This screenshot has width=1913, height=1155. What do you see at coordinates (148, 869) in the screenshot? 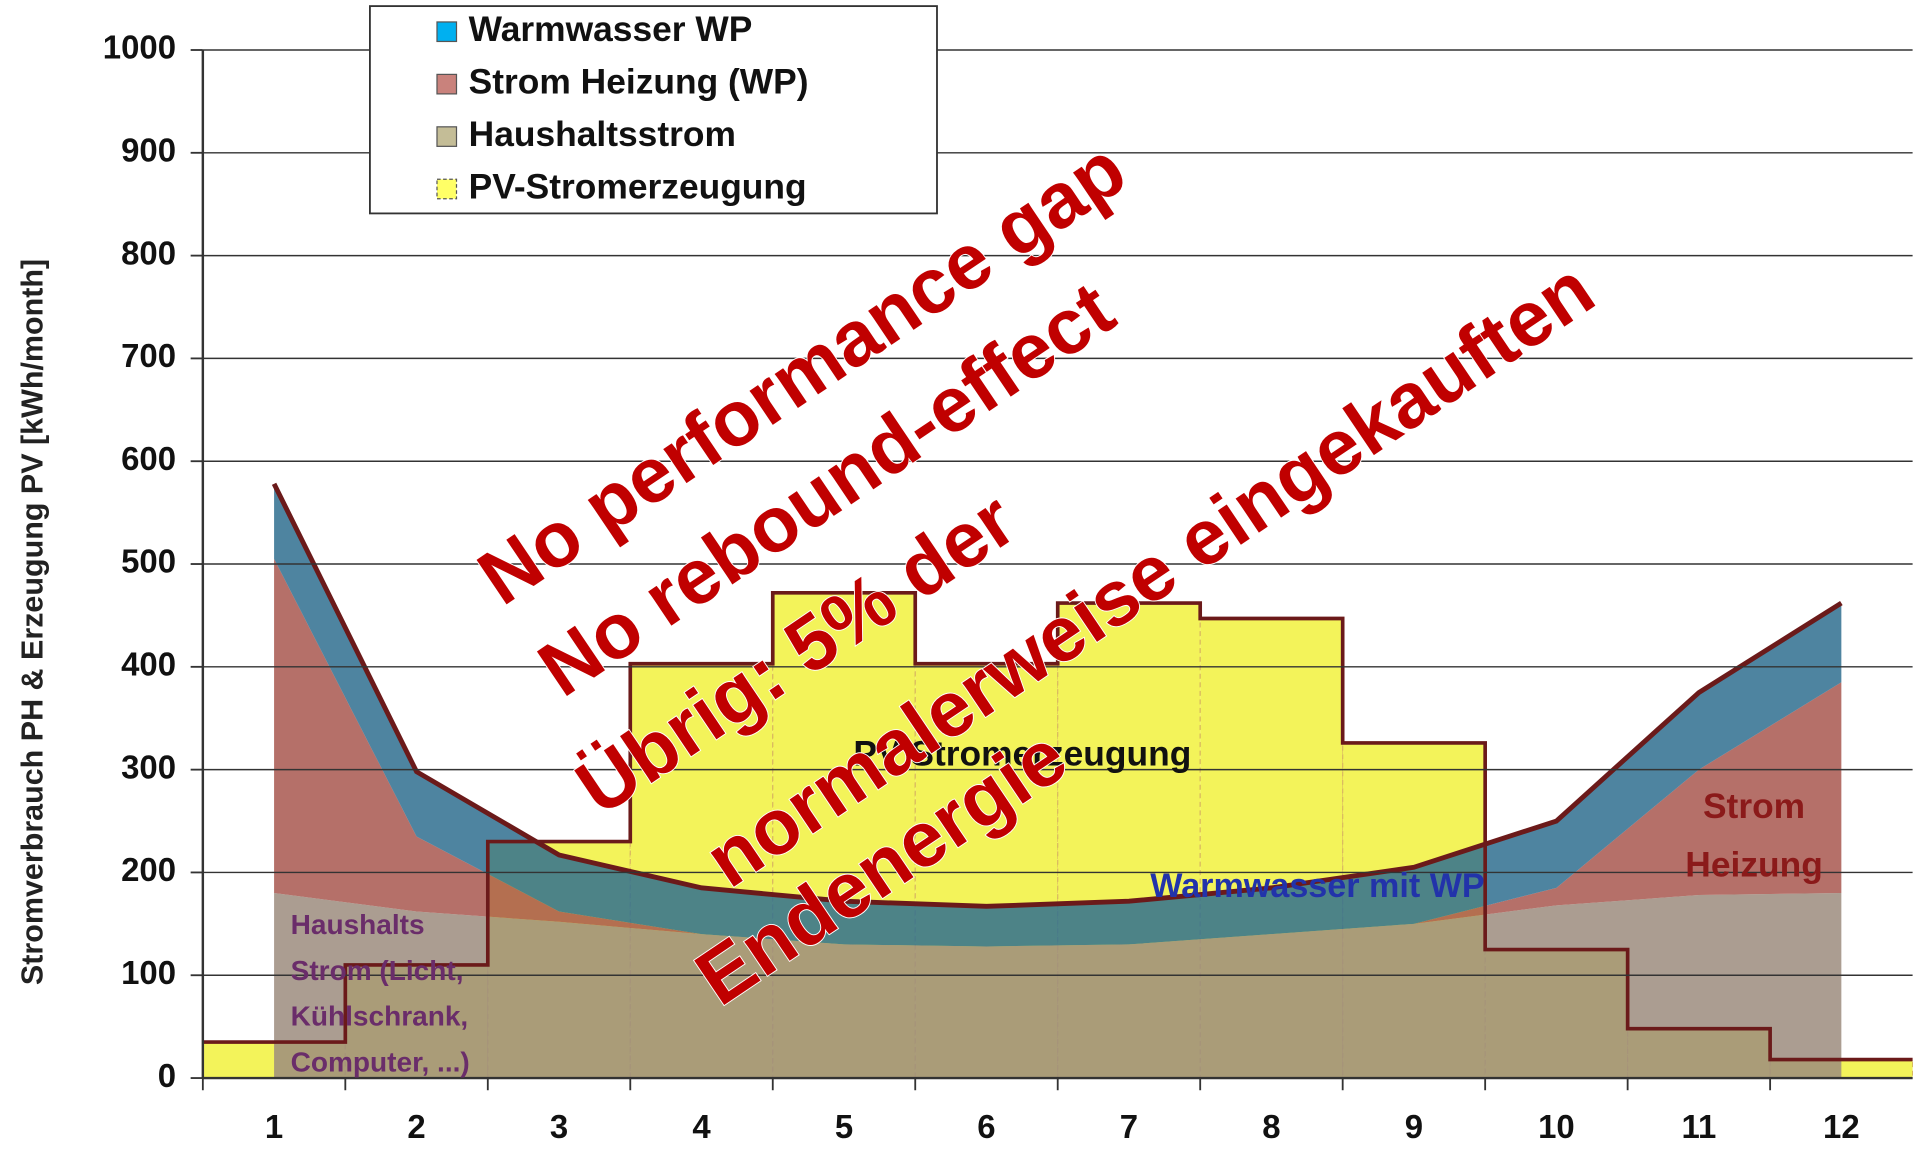
I see `y-tick-label: 200` at bounding box center [148, 869].